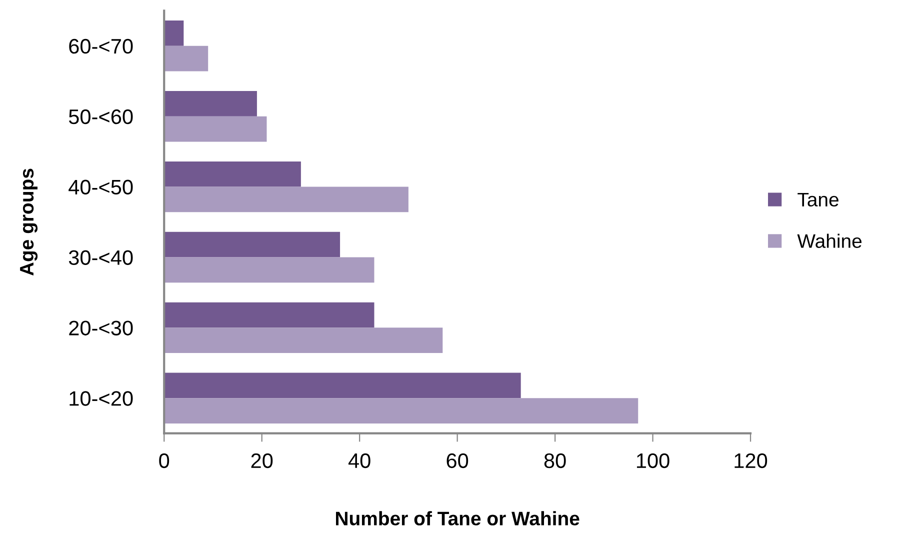  I want to click on legend-label: Tane, so click(818, 199).